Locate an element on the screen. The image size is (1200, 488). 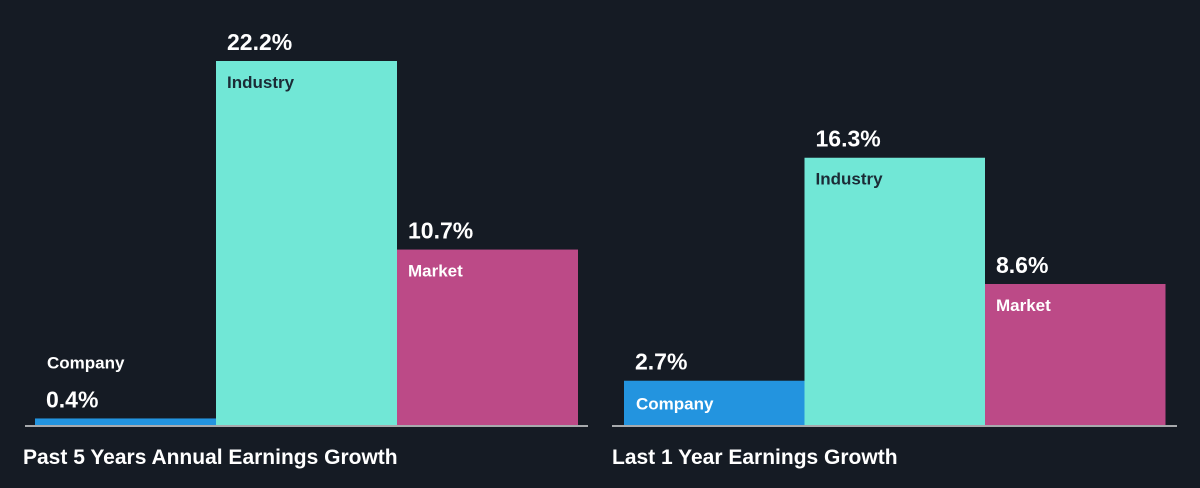
past-5-years-category-label-industry: Industry is located at coordinates (261, 82).